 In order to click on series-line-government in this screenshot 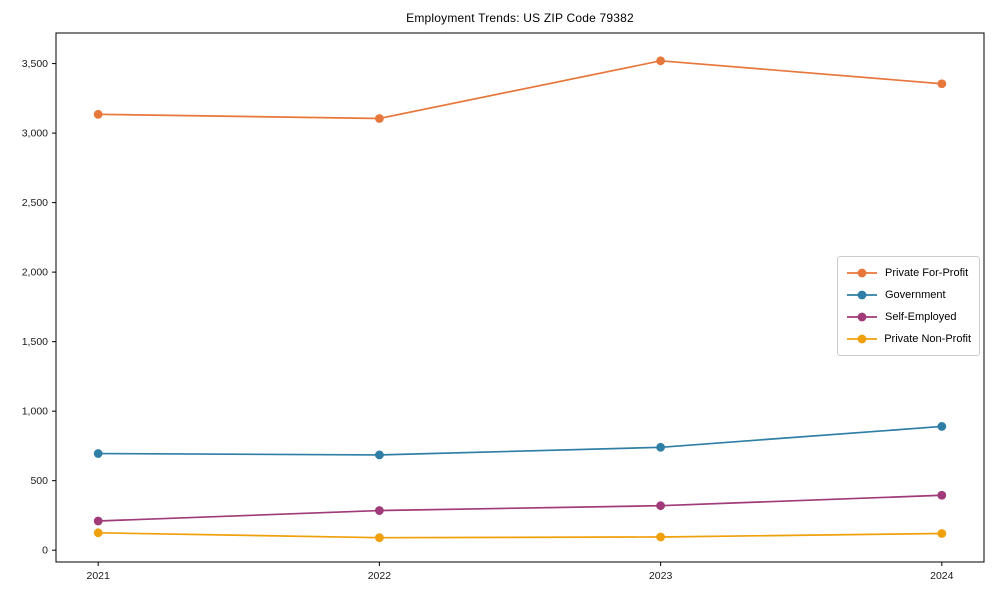, I will do `click(520, 440)`.